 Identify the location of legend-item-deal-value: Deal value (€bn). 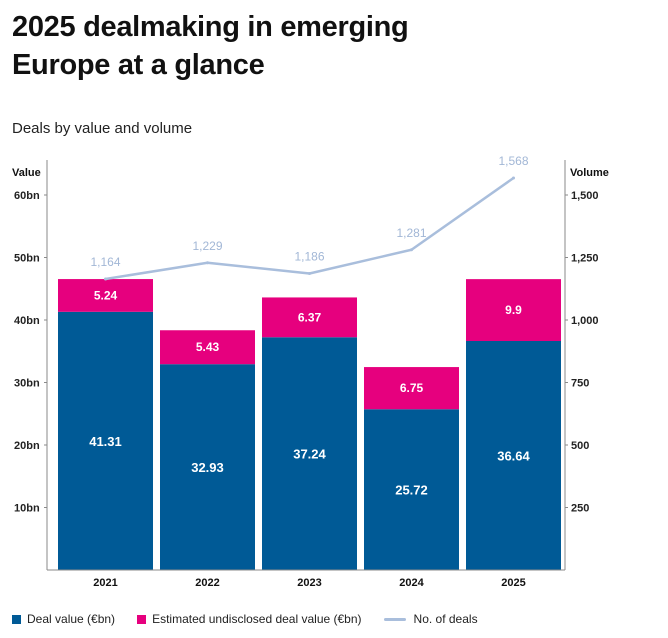
(63, 619).